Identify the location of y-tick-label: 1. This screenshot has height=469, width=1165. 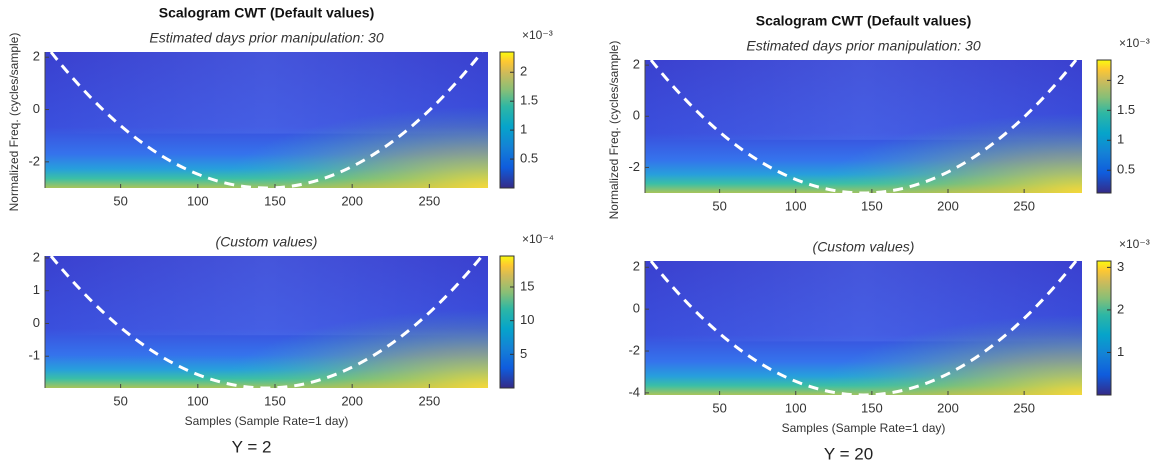
(36, 289).